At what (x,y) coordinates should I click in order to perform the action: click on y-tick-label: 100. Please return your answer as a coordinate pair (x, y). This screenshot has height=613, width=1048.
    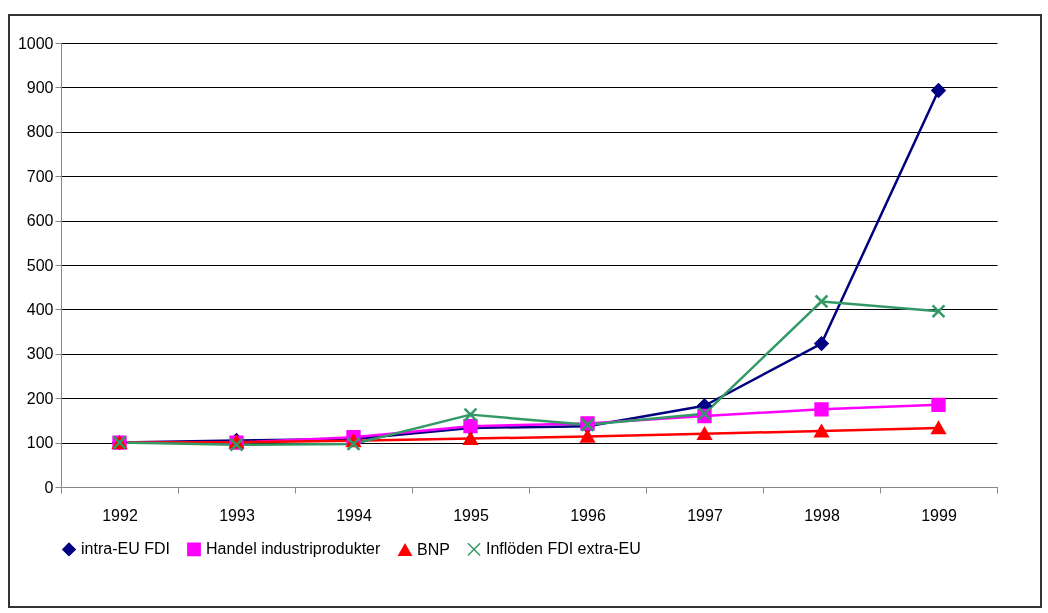
    Looking at the image, I should click on (40, 443).